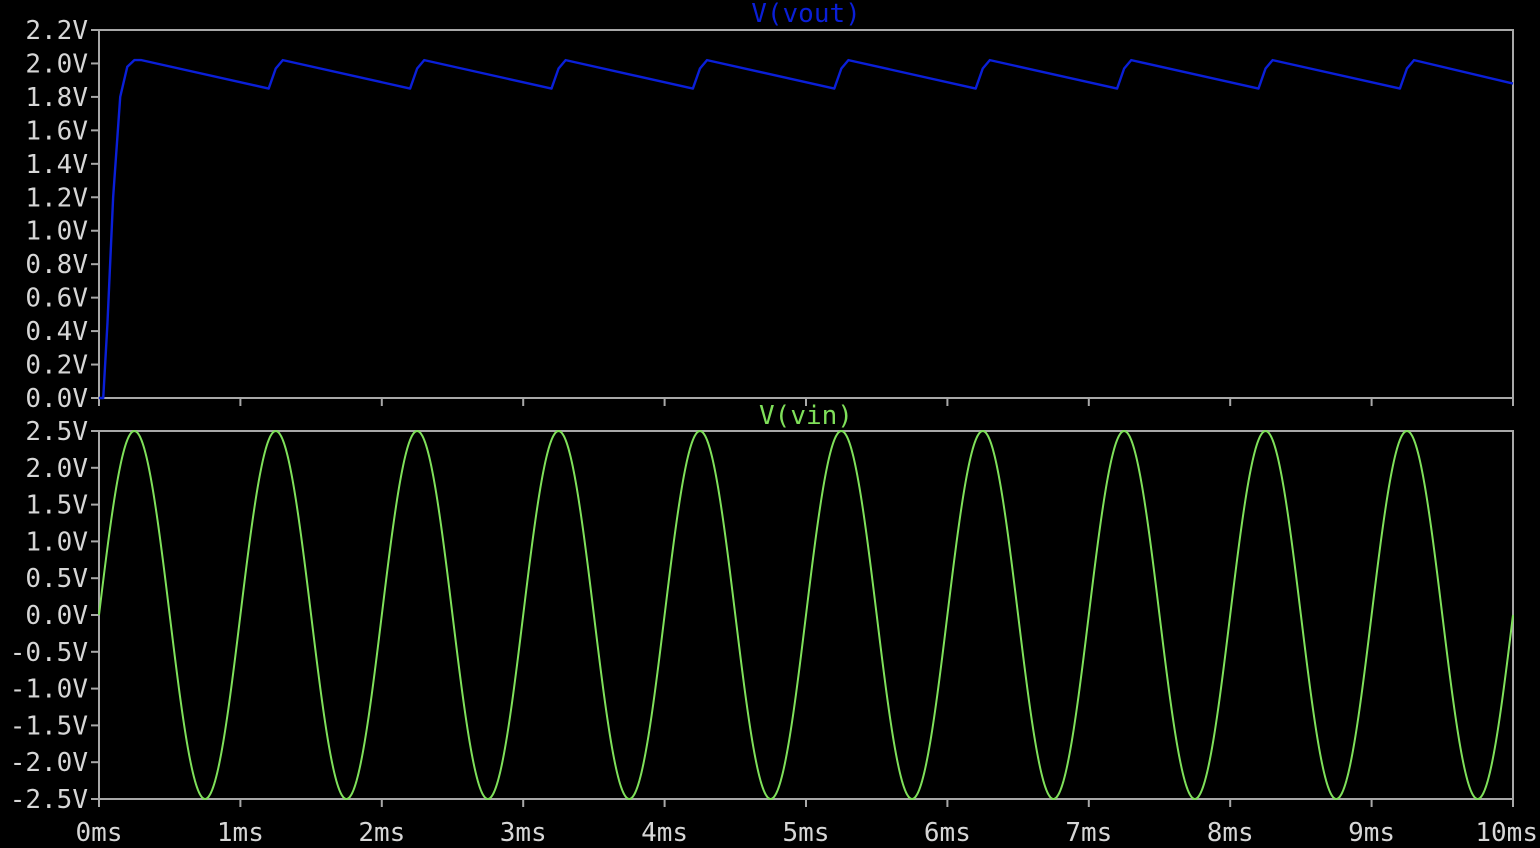 The image size is (1540, 848). Describe the element at coordinates (523, 833) in the screenshot. I see `x-tick-label: 3ms` at that location.